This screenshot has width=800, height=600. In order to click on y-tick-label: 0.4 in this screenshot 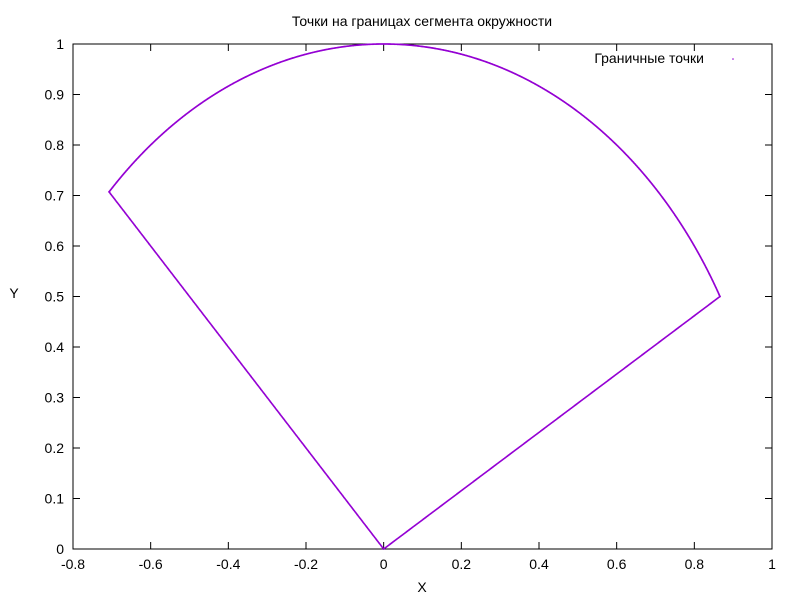, I will do `click(55, 347)`.